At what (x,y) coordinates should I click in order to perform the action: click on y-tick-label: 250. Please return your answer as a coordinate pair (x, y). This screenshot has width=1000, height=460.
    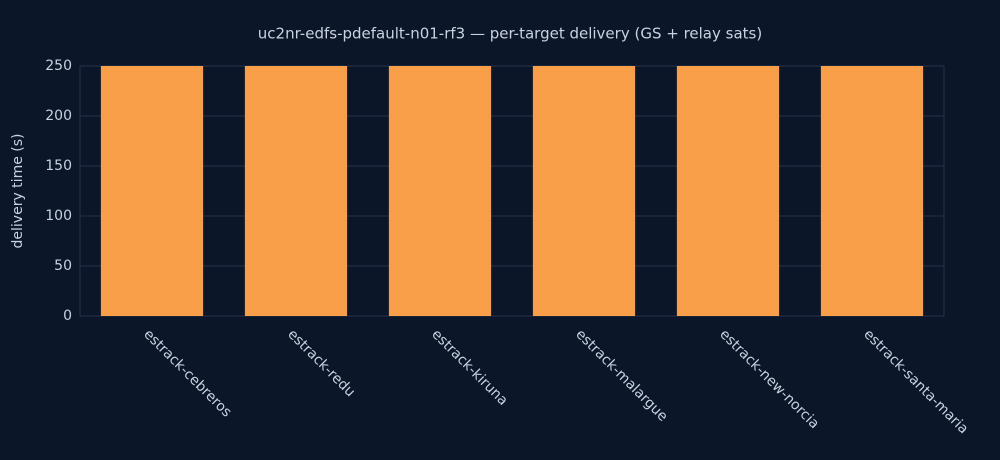
    Looking at the image, I should click on (58, 66).